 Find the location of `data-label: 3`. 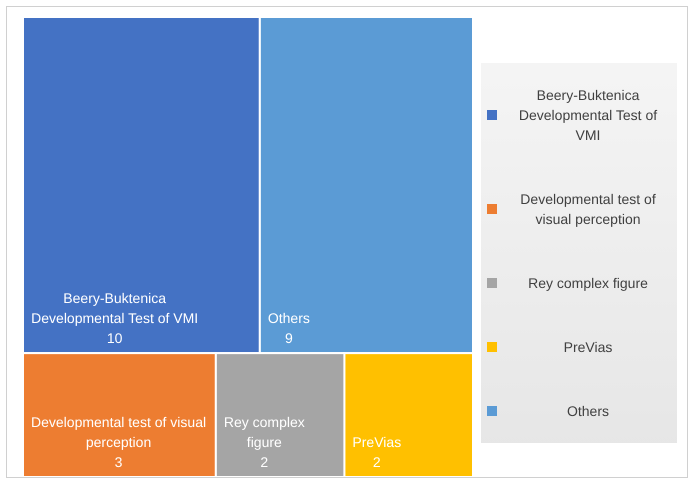

data-label: 3 is located at coordinates (118, 462).